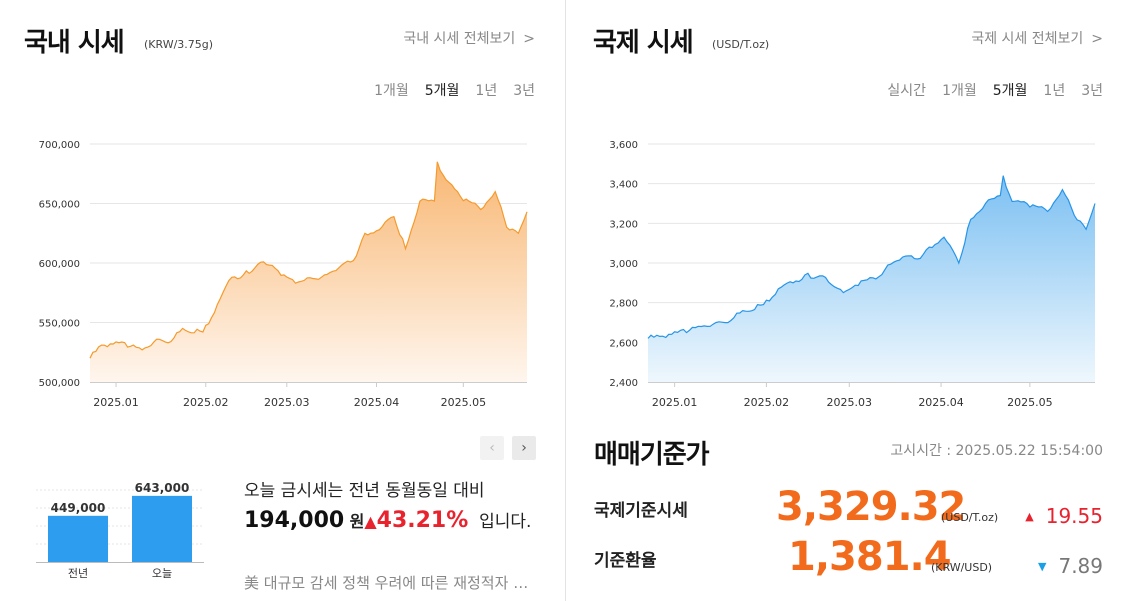 This screenshot has height=601, width=1130. I want to click on international-title: 국제 시세, so click(643, 43).